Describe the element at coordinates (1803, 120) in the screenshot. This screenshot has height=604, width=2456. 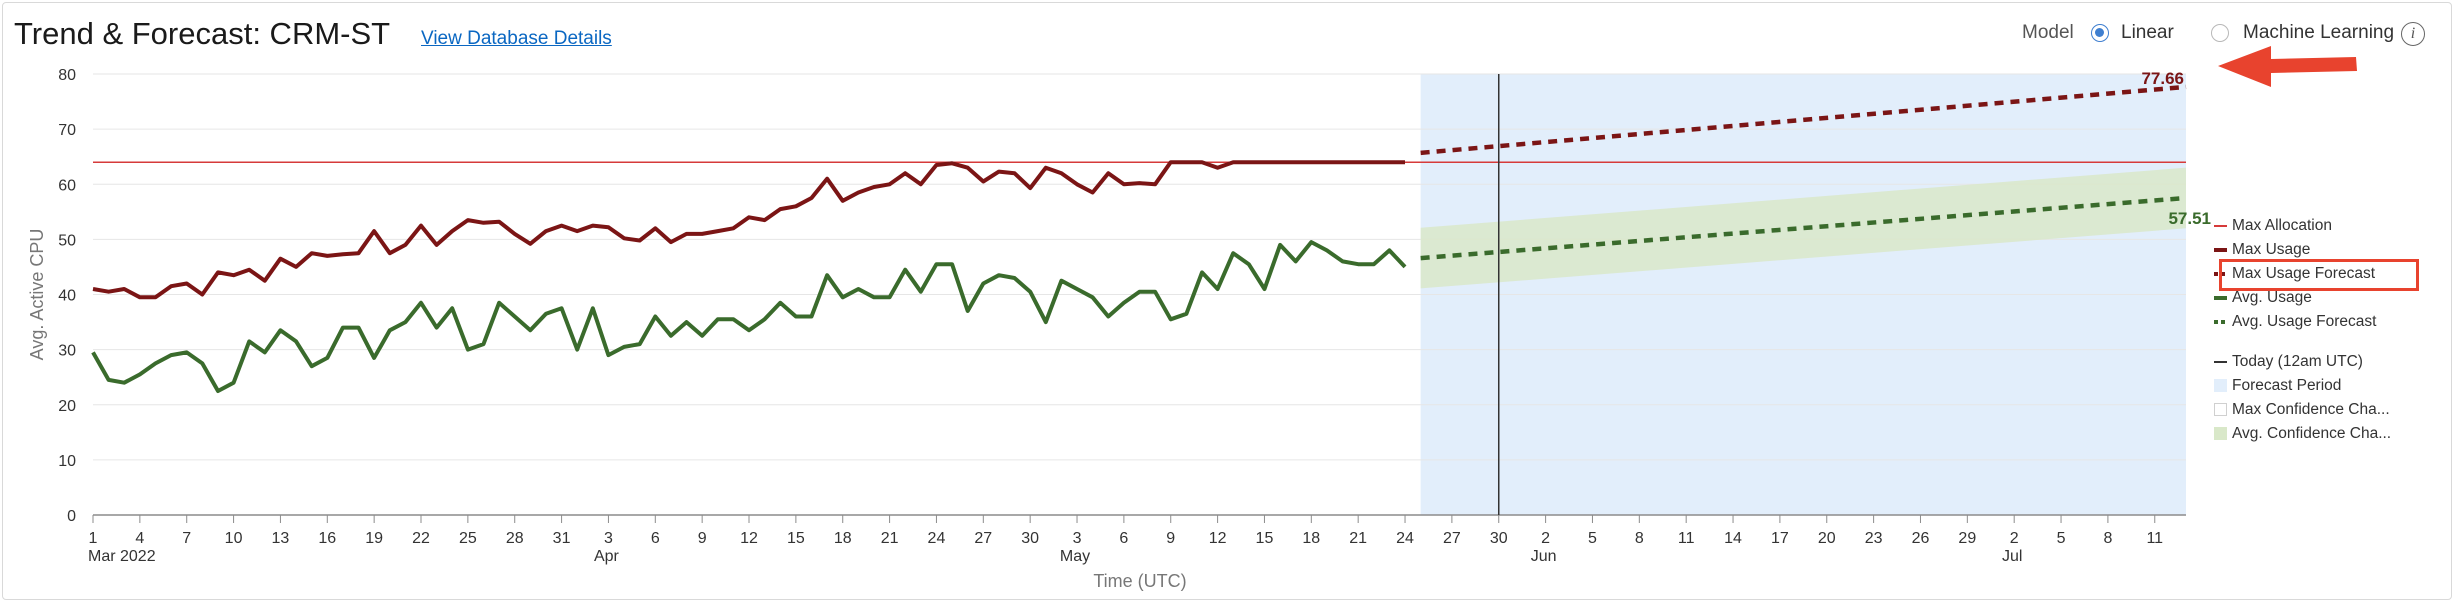
I see `max-usage-forecast-line` at that location.